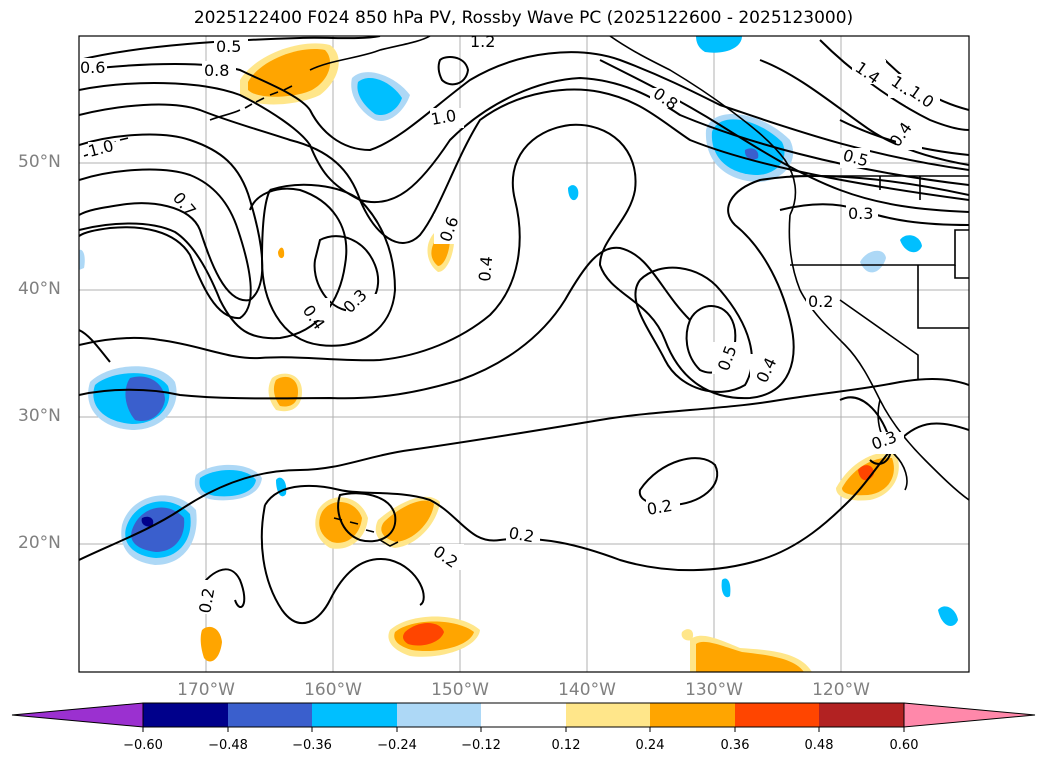  I want to click on contour-label: 0.5, so click(228, 46).